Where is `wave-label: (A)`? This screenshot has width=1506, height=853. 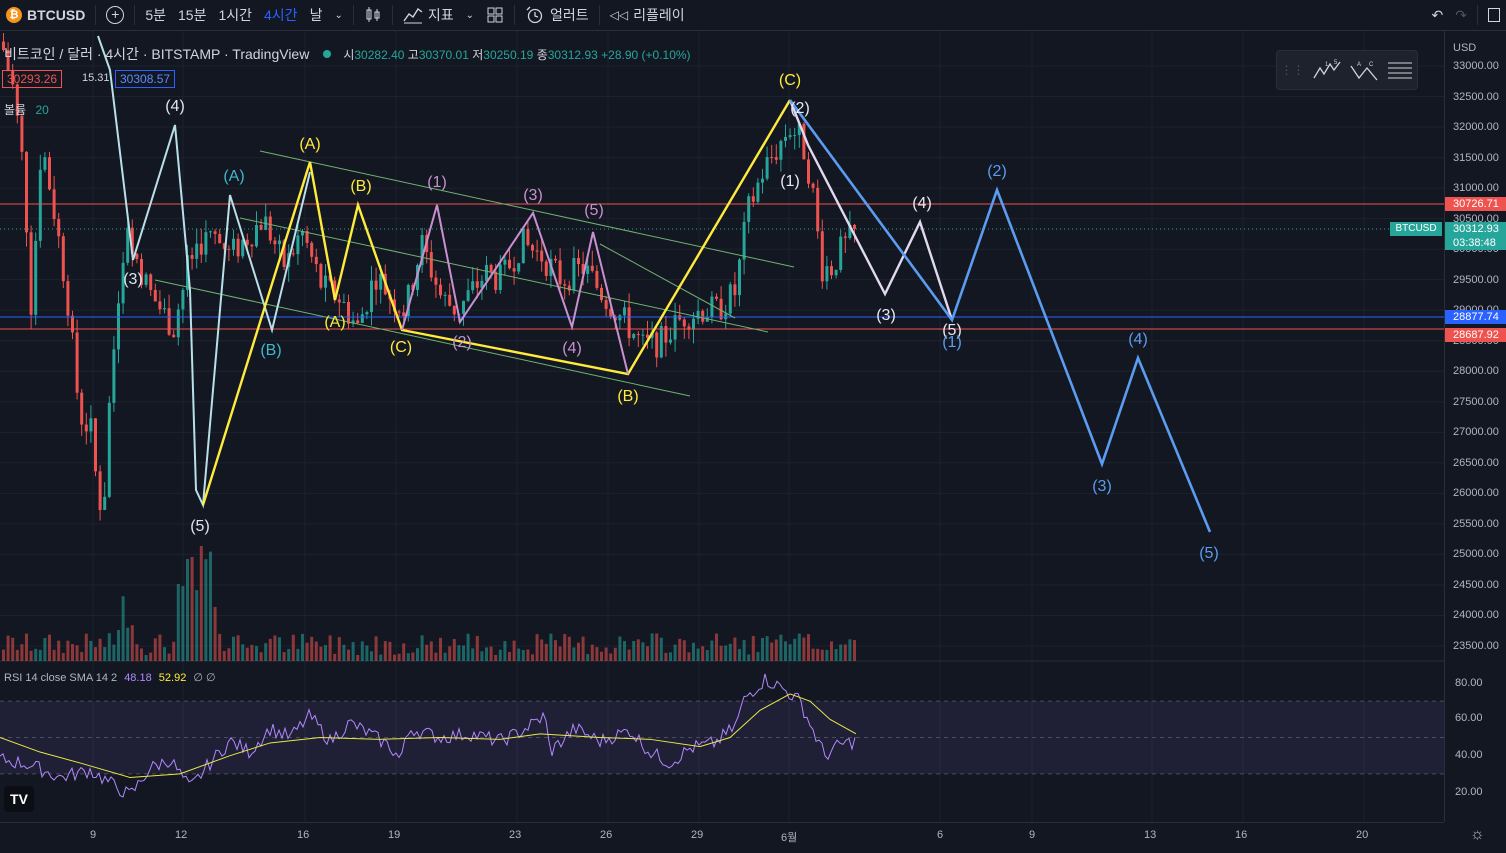 wave-label: (A) is located at coordinates (334, 322).